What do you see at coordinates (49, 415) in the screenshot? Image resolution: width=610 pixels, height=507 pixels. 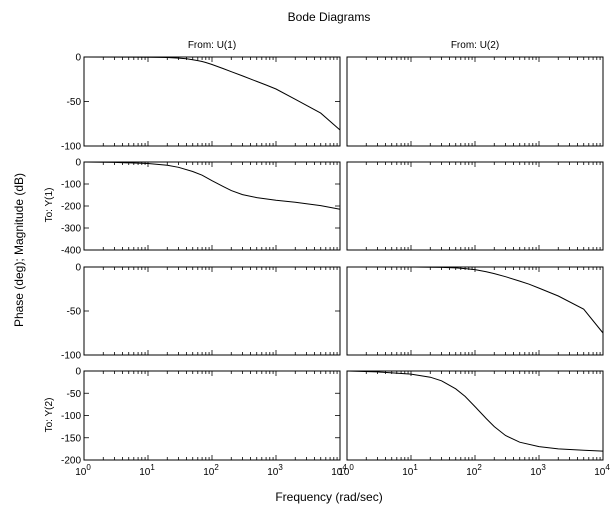 I see `row-header-y2: To: Y(2)` at bounding box center [49, 415].